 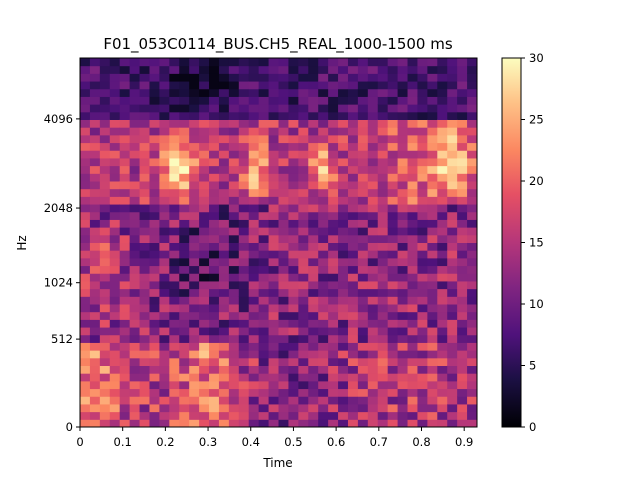 I want to click on x-tick-label: 0.3, so click(x=208, y=442).